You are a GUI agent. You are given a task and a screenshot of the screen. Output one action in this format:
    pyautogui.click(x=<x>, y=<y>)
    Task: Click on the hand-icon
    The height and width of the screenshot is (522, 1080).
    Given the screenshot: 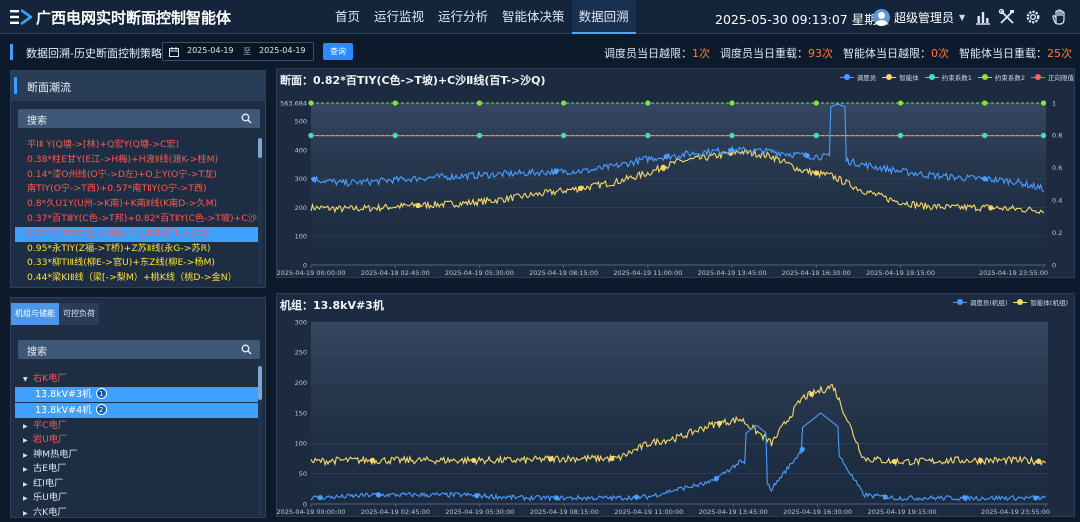 What is the action you would take?
    pyautogui.click(x=1060, y=17)
    